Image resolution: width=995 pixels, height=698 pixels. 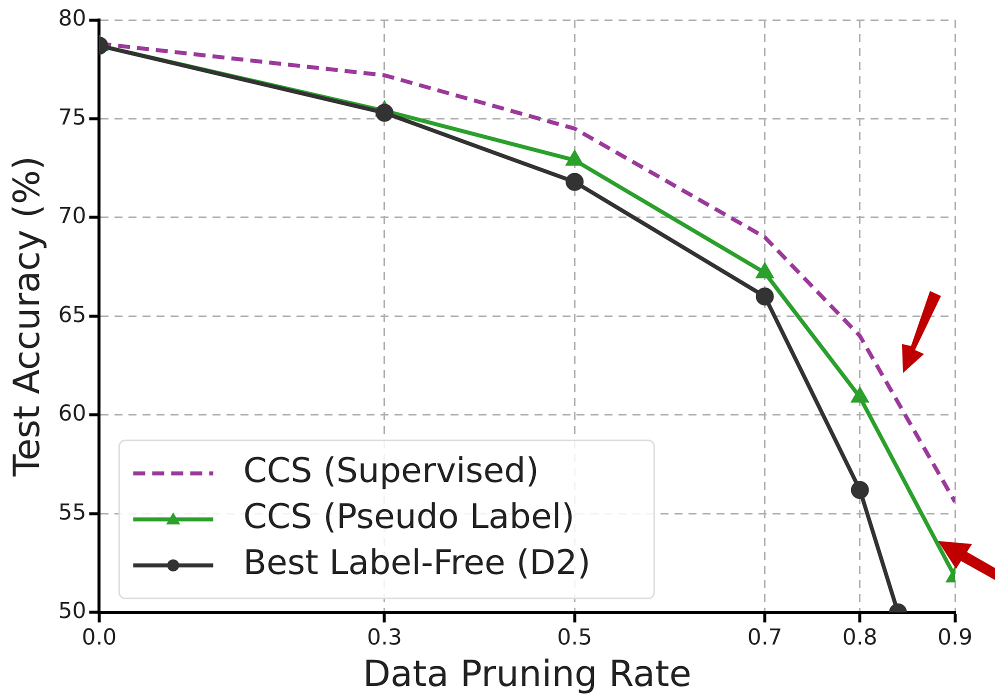 What do you see at coordinates (764, 637) in the screenshot?
I see `x-tick-label: 0.7` at bounding box center [764, 637].